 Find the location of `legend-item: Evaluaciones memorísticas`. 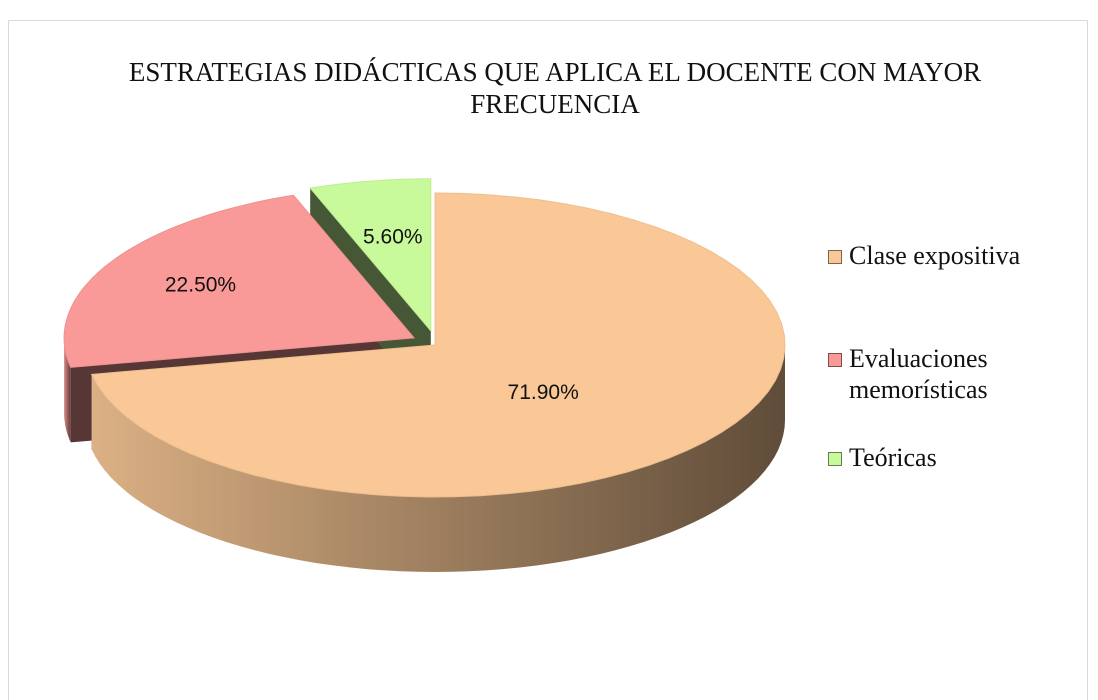

legend-item: Evaluaciones memorísticas is located at coordinates (948, 374).